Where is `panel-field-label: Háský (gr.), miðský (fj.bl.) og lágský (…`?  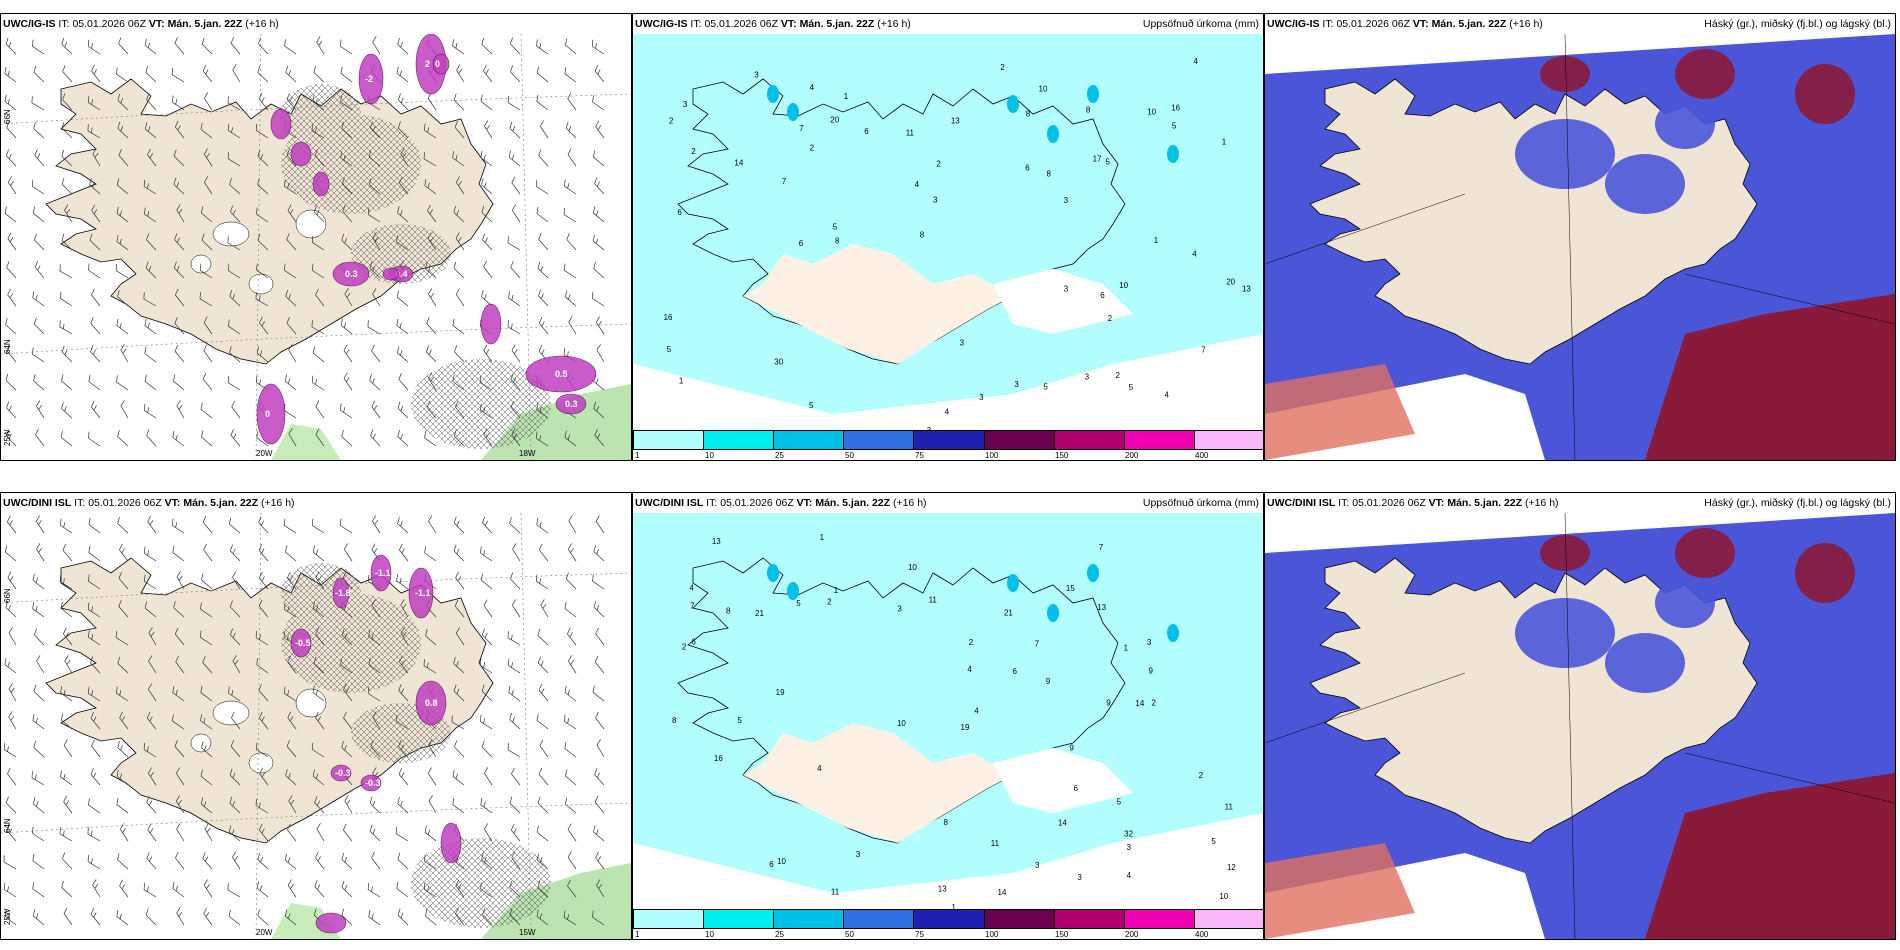
panel-field-label: Háský (gr.), miðský (fj.bl.) og lágský (… is located at coordinates (1797, 503).